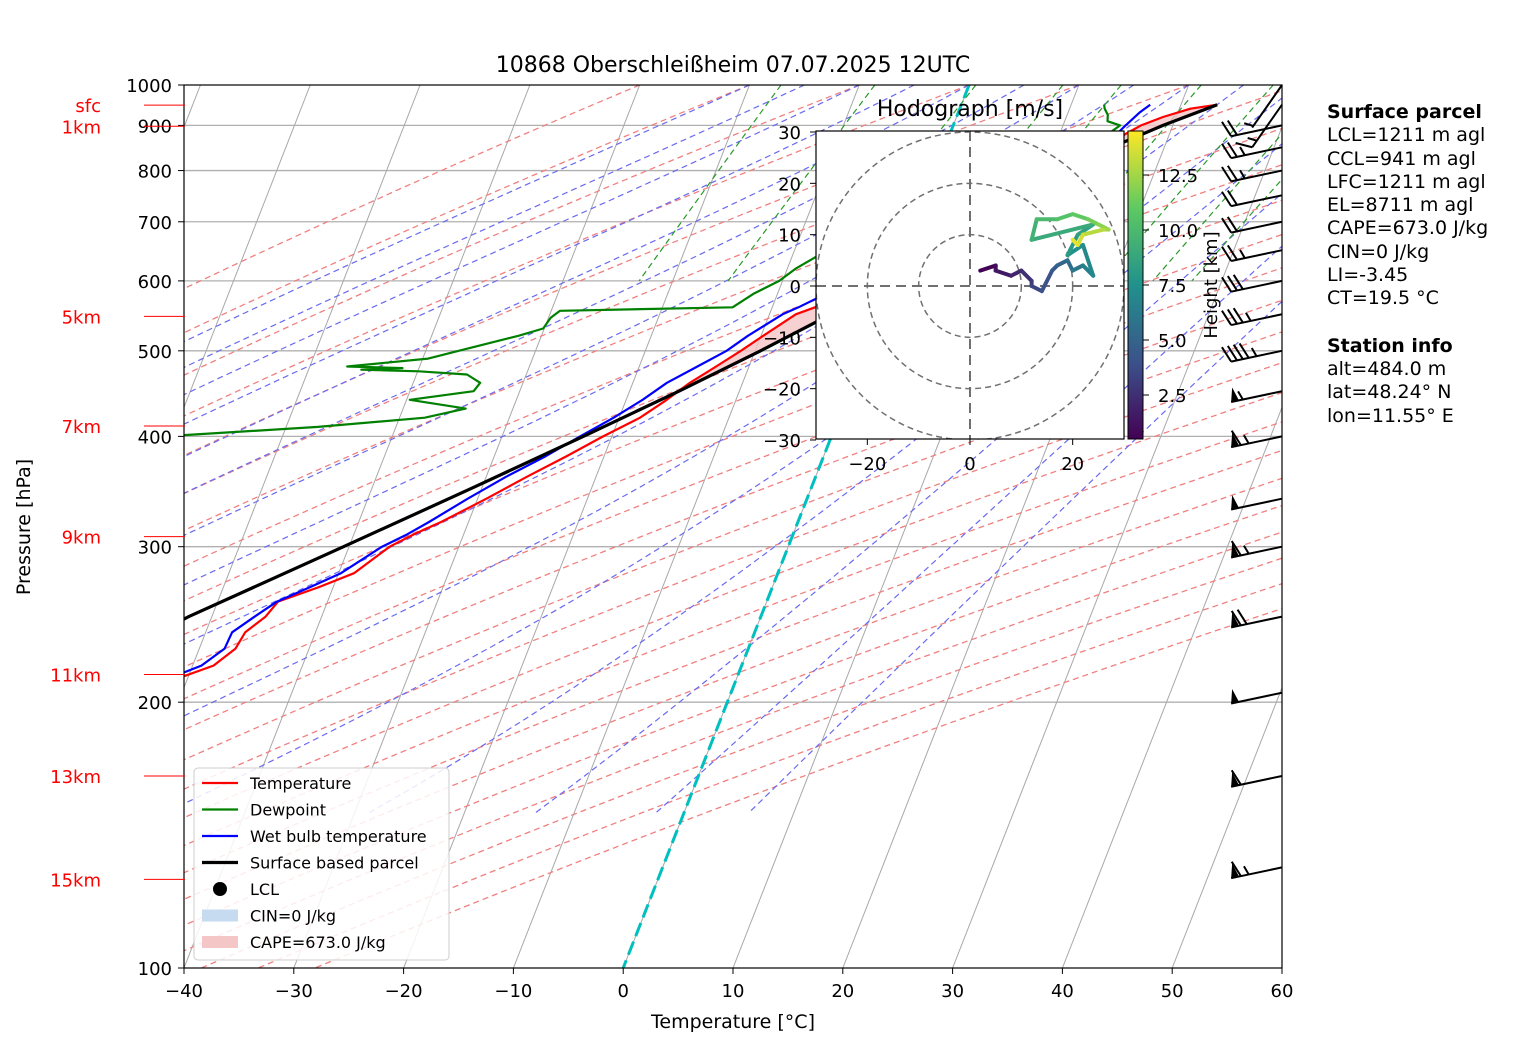  I want to click on x-tick-label: 20, so click(842, 991).